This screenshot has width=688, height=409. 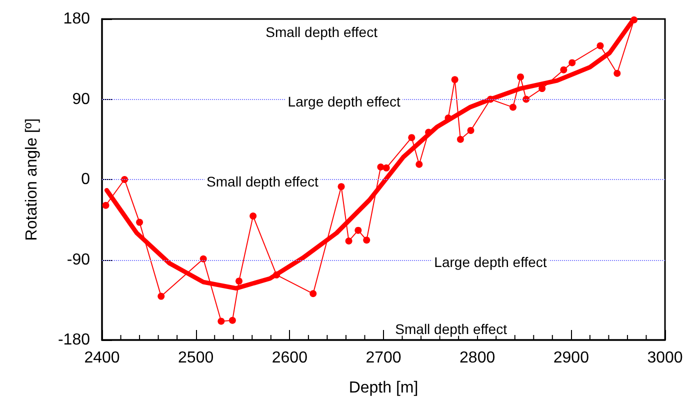 What do you see at coordinates (262, 182) in the screenshot?
I see `ref-line-label: Small depth effect` at bounding box center [262, 182].